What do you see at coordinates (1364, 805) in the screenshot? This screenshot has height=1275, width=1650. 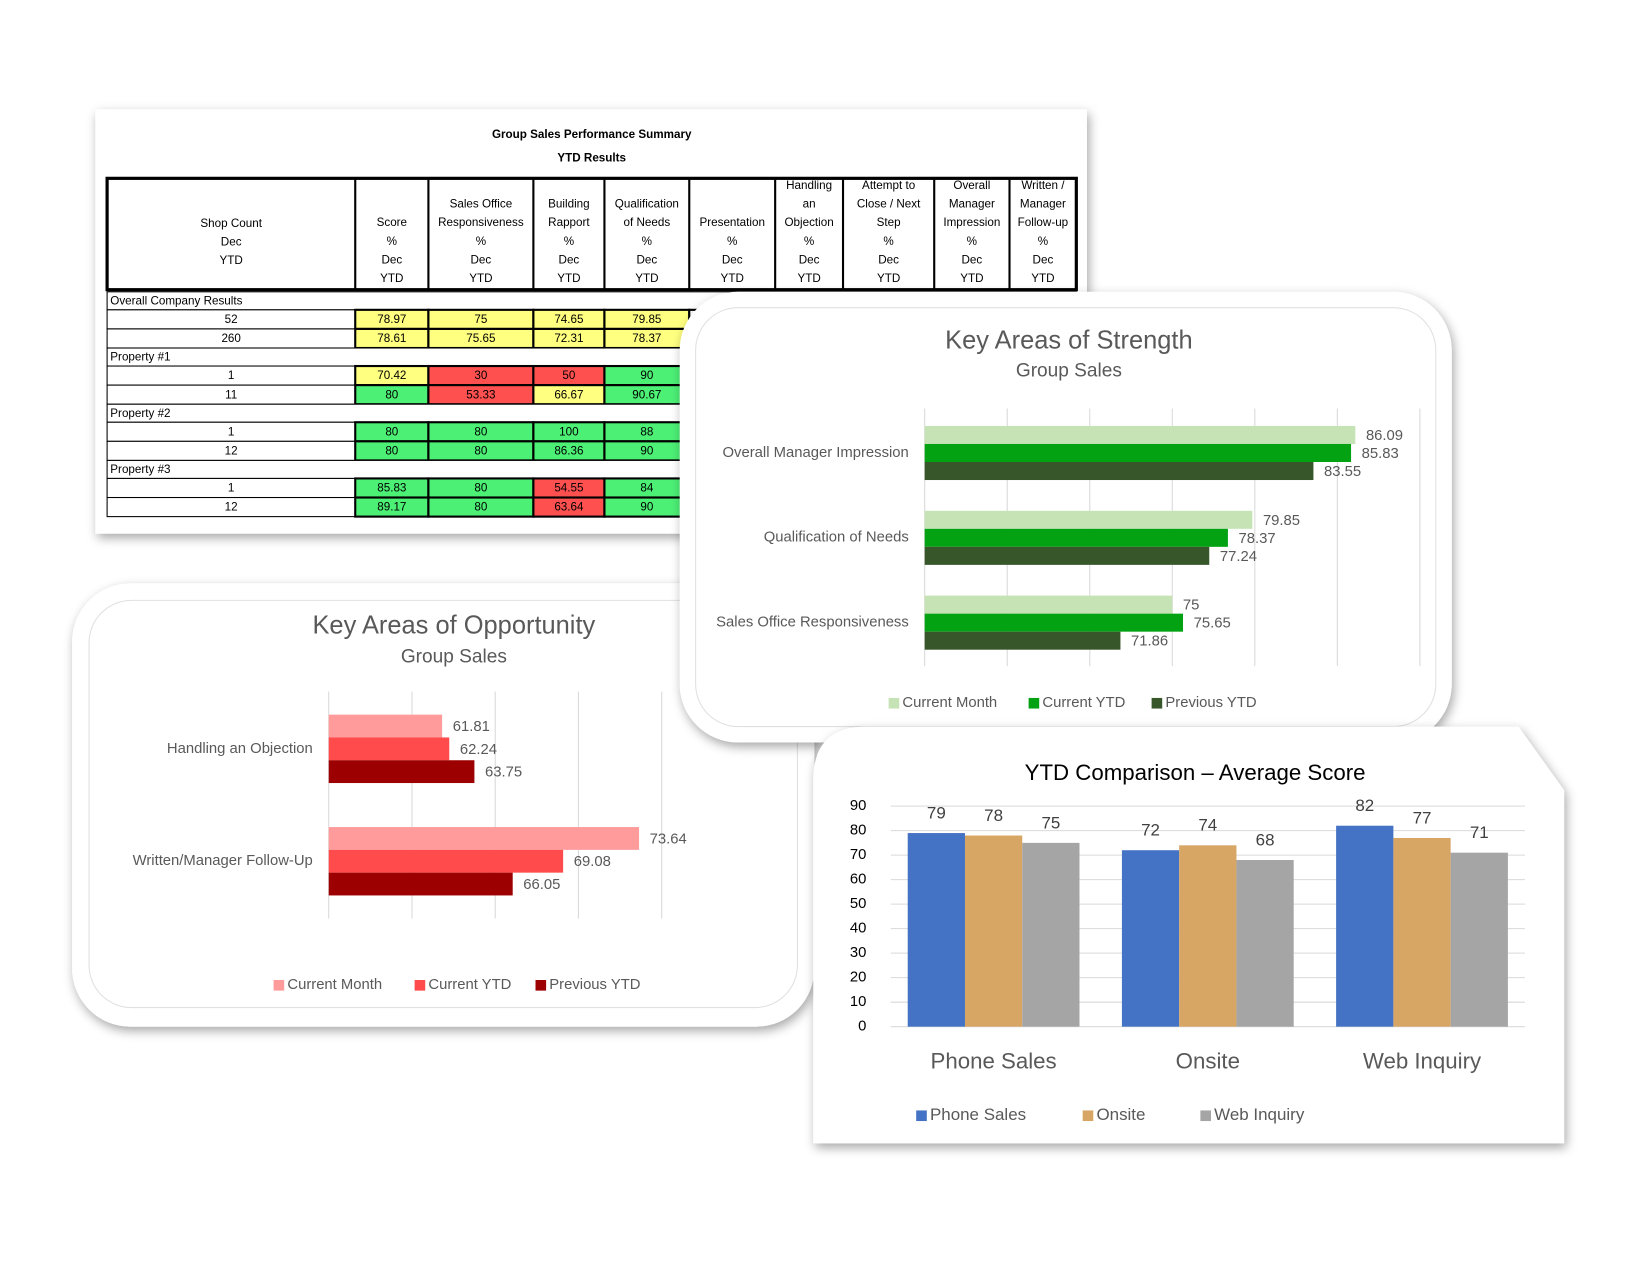 I see `value-label: 82` at bounding box center [1364, 805].